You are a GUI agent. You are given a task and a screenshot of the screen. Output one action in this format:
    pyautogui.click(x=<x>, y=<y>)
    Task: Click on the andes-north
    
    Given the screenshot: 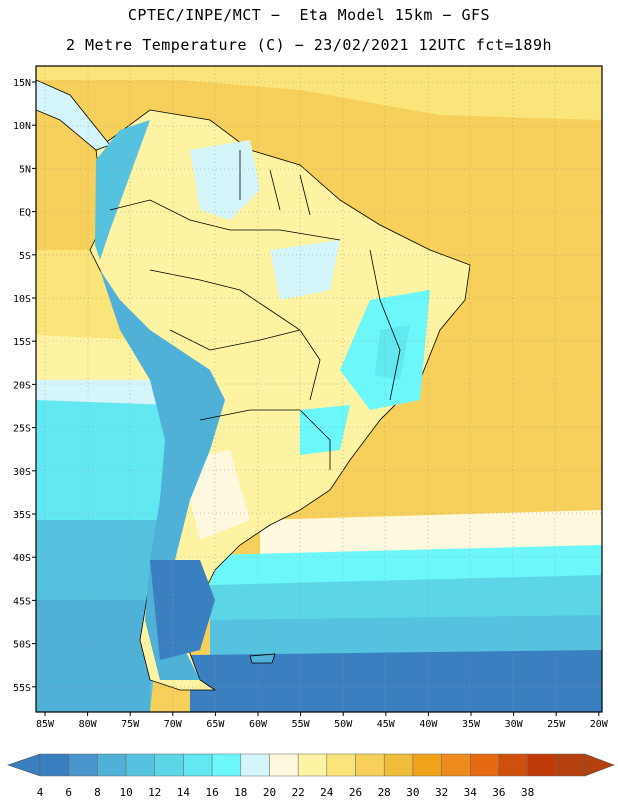 What is the action you would take?
    pyautogui.click(x=122, y=190)
    